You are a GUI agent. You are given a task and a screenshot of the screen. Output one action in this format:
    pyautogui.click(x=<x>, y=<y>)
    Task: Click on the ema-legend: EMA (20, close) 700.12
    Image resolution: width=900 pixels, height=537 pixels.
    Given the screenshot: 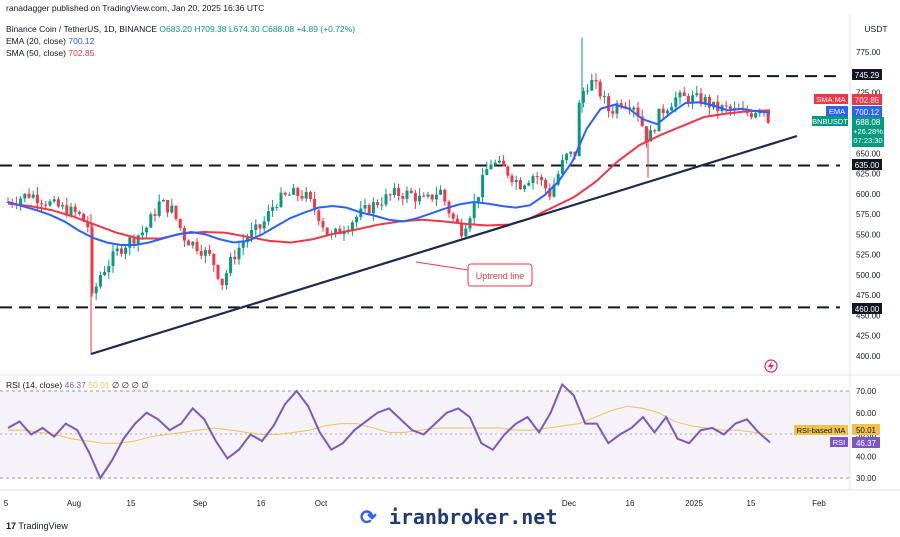 What is the action you would take?
    pyautogui.click(x=50, y=41)
    